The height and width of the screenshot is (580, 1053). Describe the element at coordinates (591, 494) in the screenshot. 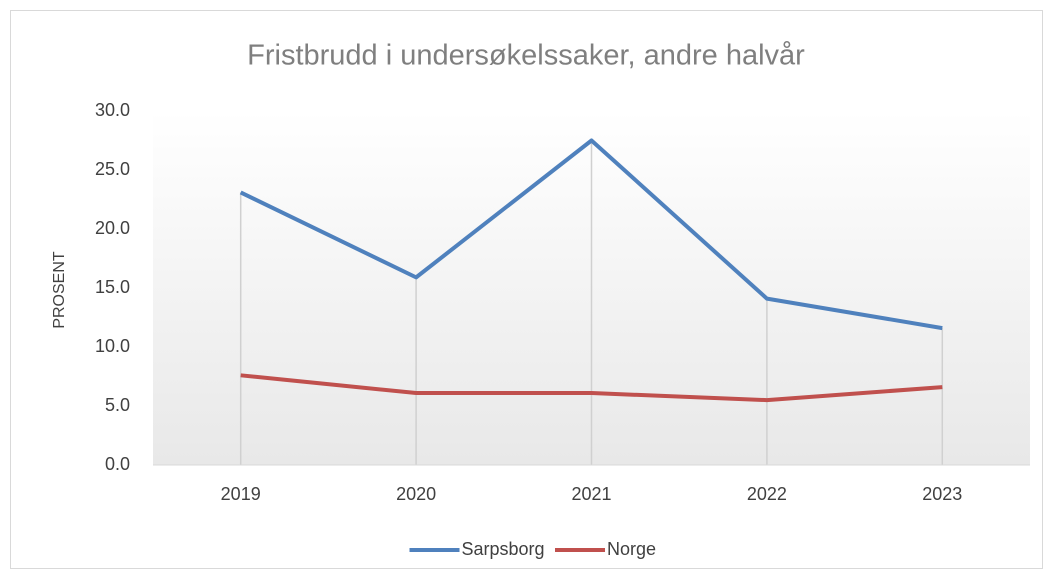

I see `x-tick-label: 2021` at that location.